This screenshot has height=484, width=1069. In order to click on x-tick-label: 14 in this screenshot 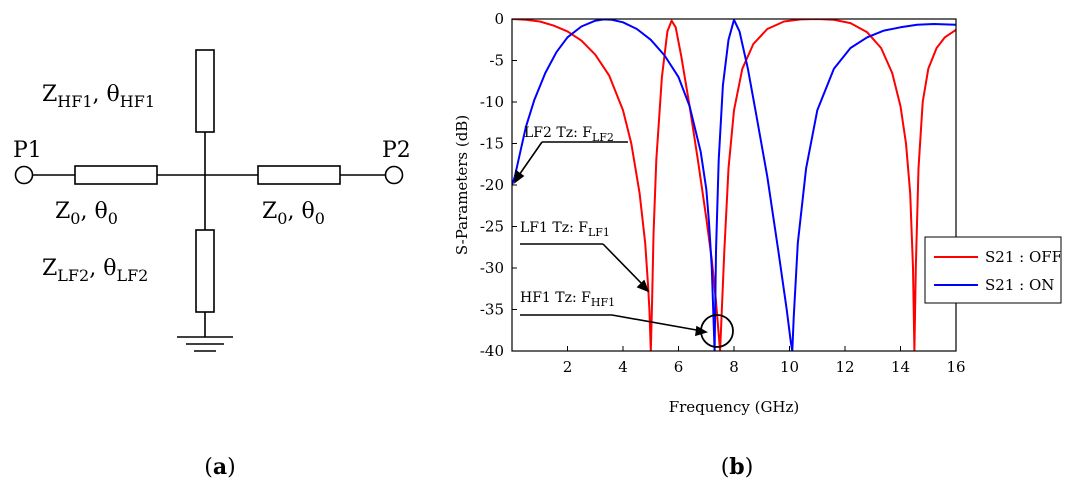, I will do `click(900, 367)`.